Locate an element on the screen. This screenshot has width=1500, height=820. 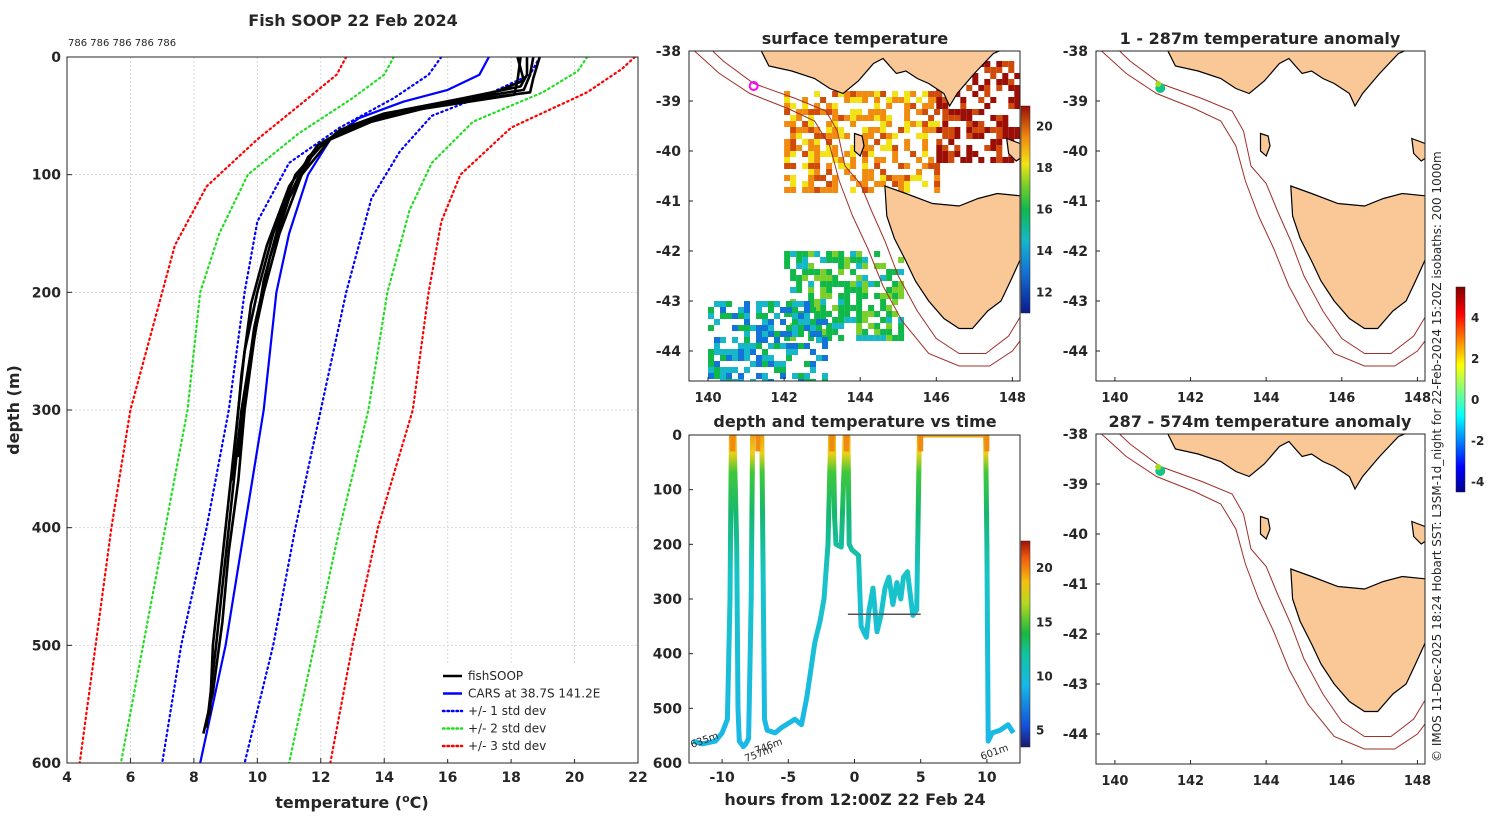
anomaly-colorbar-tick-label: -4 is located at coordinates (1477, 482).